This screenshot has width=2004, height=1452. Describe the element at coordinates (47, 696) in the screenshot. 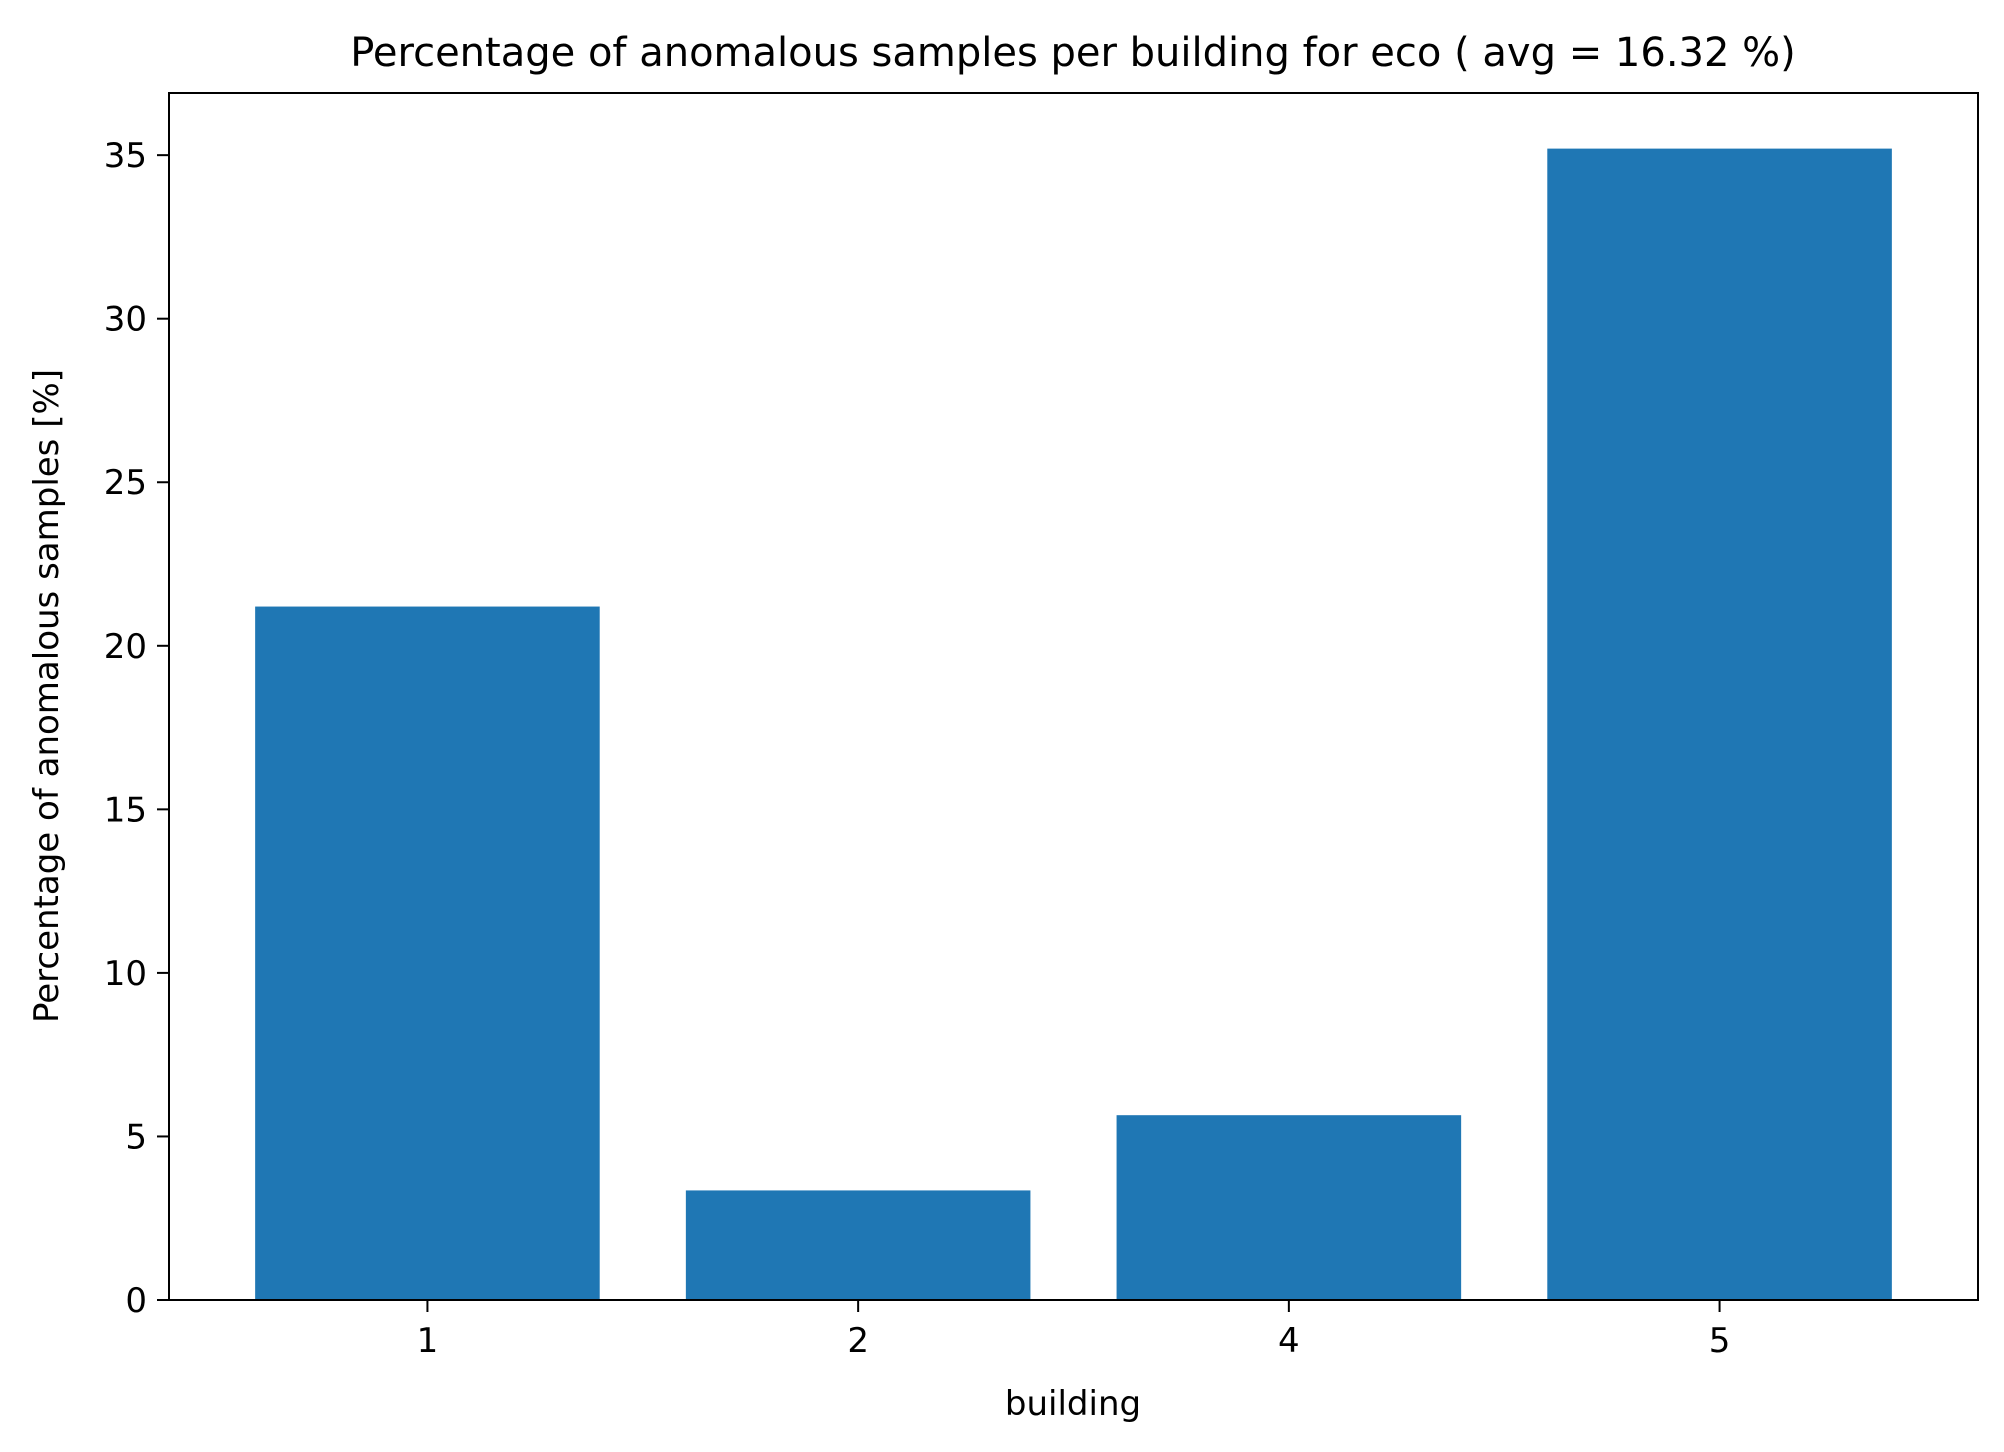

I see `y-axis-label: Percentage of anomalous samples [%]` at that location.